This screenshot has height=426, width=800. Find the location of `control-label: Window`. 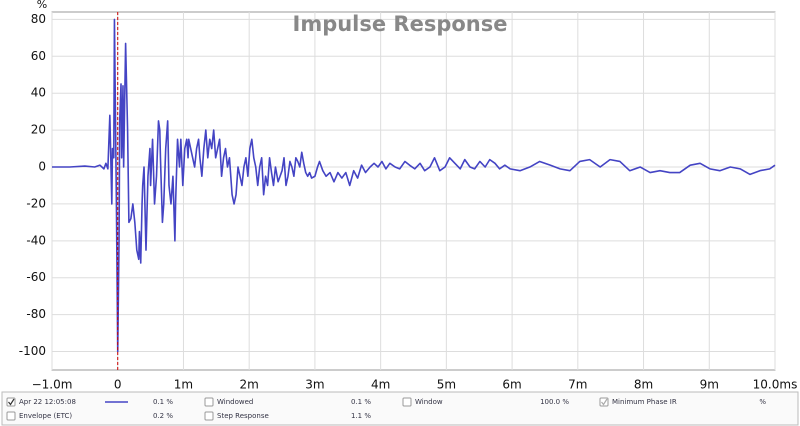

control-label: Window is located at coordinates (429, 402).